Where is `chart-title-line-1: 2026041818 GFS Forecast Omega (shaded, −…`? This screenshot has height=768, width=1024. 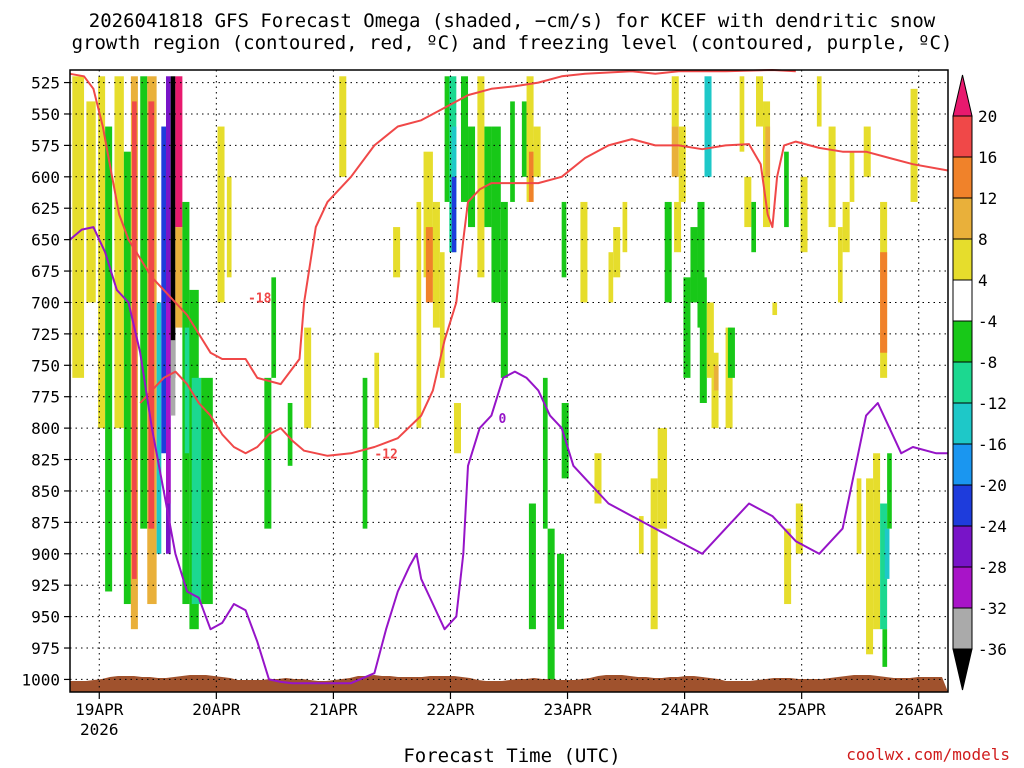 chart-title-line-1: 2026041818 GFS Forecast Omega (shaded, −… is located at coordinates (512, 21).